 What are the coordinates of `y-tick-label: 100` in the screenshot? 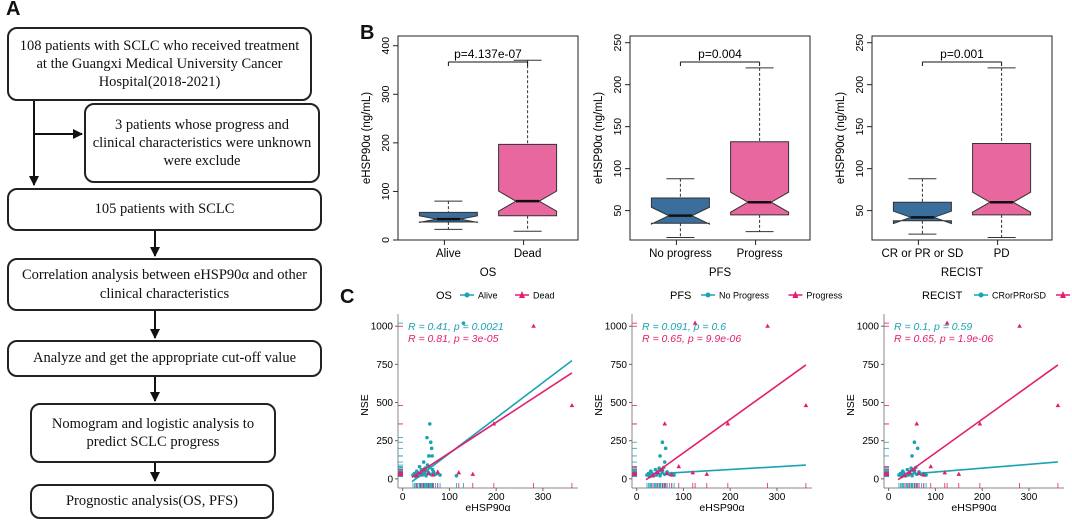 It's located at (386, 192).